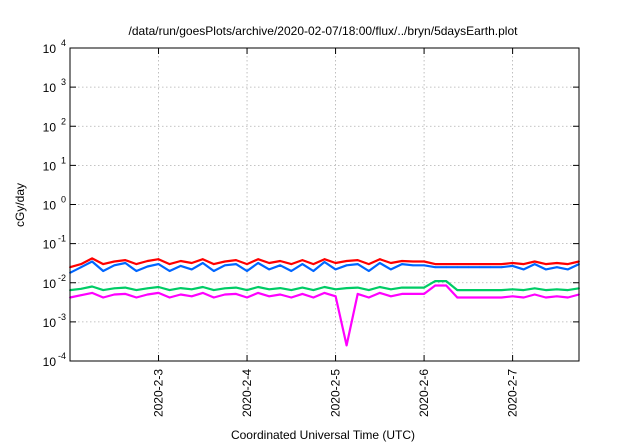  Describe the element at coordinates (63, 200) in the screenshot. I see `y-tick-exponent: 0` at that location.